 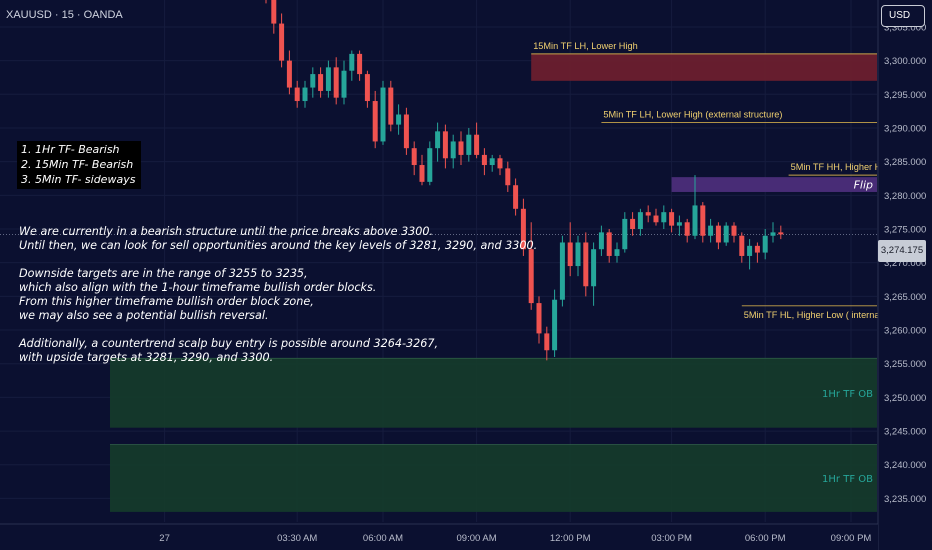 I want to click on price-tick-label: 3,305.000, so click(x=905, y=27).